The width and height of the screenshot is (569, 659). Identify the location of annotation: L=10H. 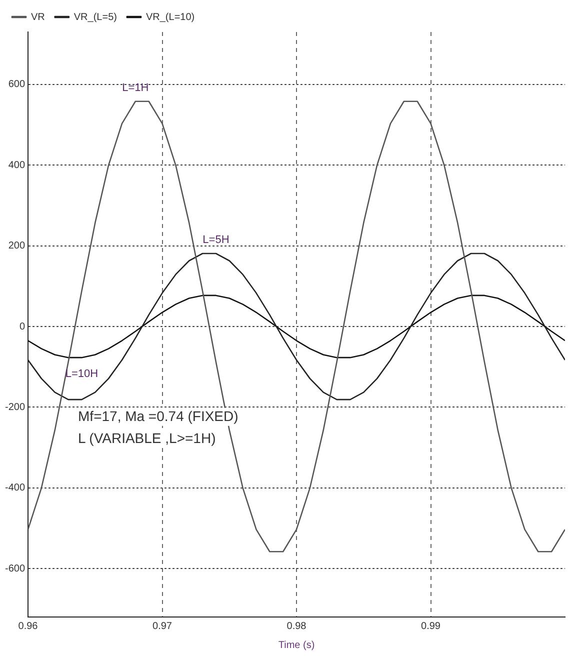
(81, 374).